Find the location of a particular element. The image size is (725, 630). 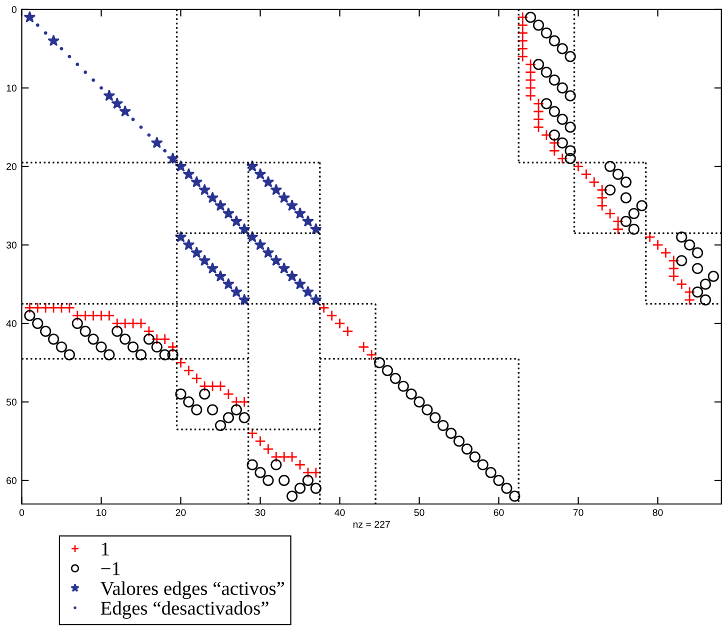

y-tick-label: 20 is located at coordinates (11, 166).